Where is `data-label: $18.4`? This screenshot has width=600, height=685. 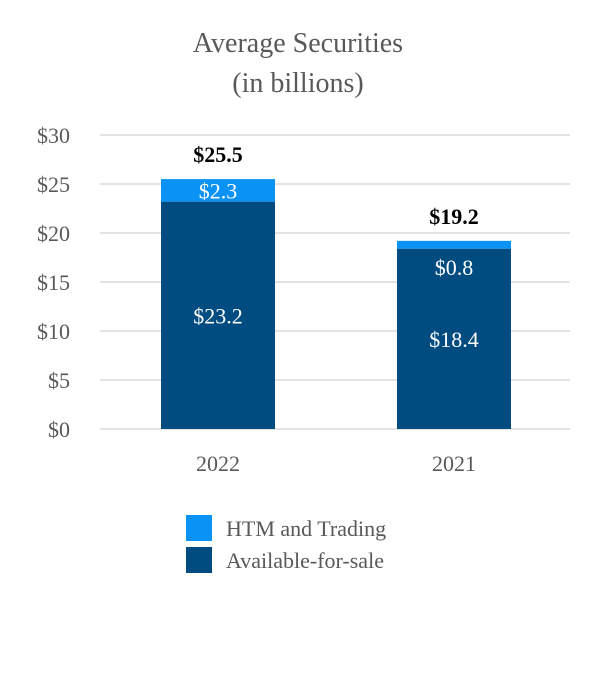 data-label: $18.4 is located at coordinates (454, 339).